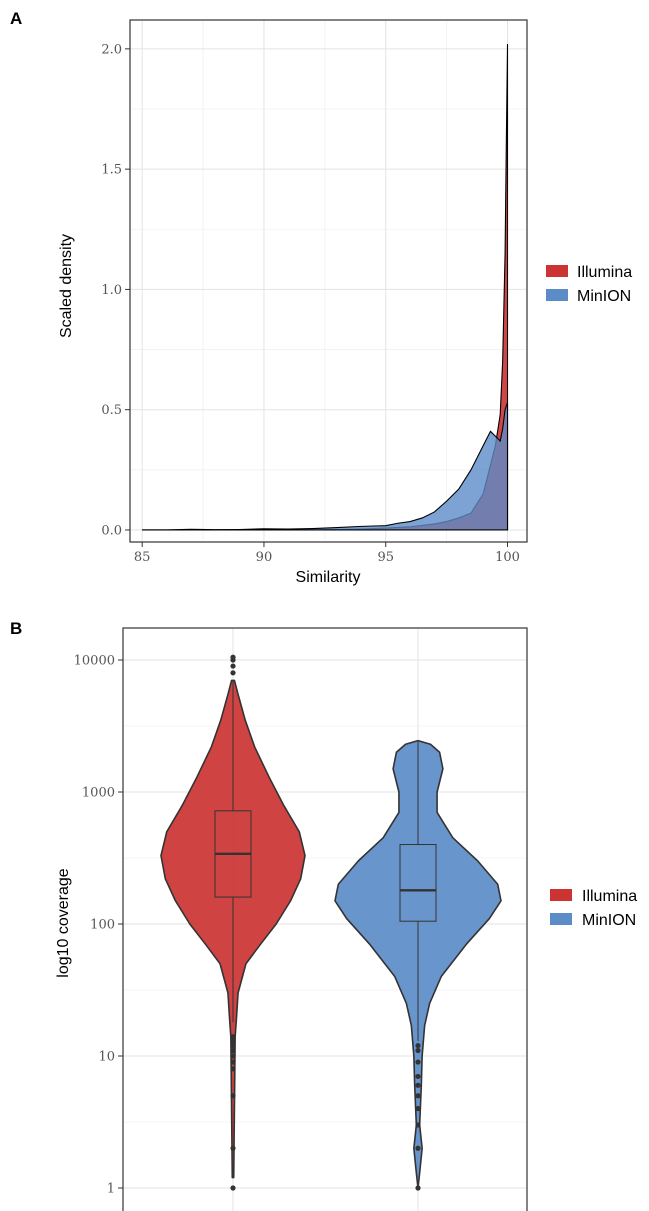  I want to click on y-tick-label: 0.5, so click(111, 410).